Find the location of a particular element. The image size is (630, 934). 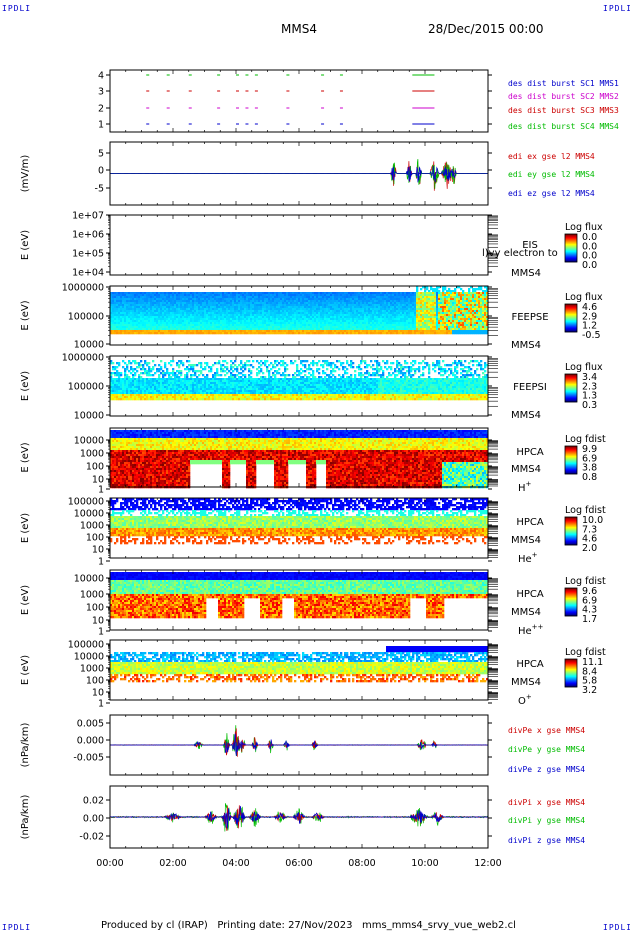

xtick-label: 08:00 is located at coordinates (361, 863).